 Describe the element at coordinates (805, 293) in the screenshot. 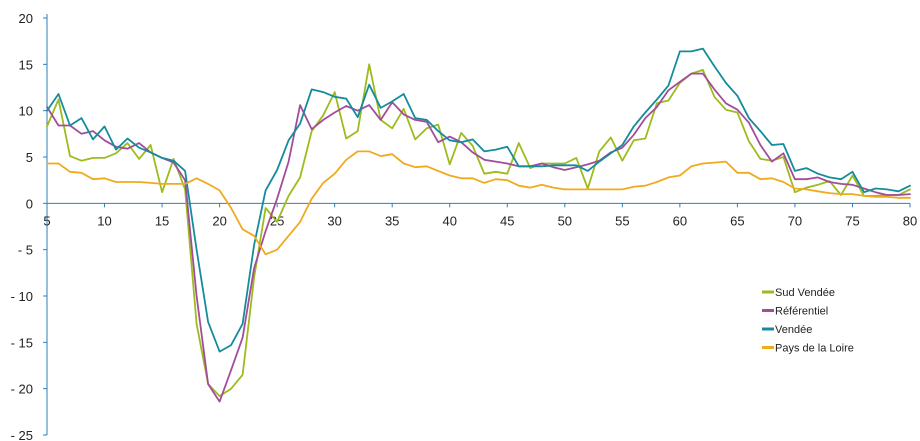

I see `legend-label: Sud Vendée` at that location.